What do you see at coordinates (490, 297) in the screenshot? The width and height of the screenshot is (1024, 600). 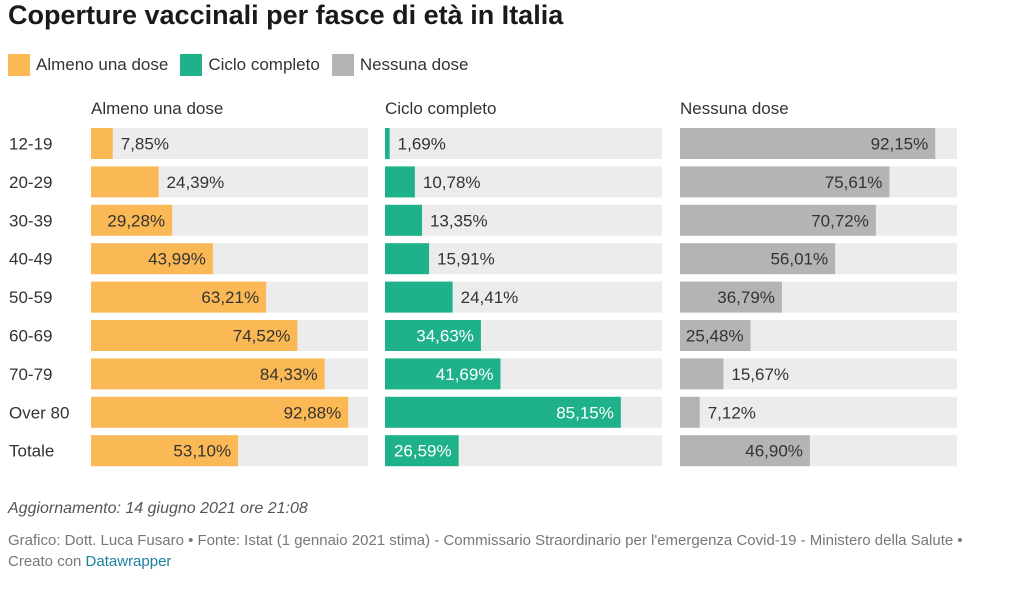 I see `data-label-ciclo-completo-50-59: 24,41%` at bounding box center [490, 297].